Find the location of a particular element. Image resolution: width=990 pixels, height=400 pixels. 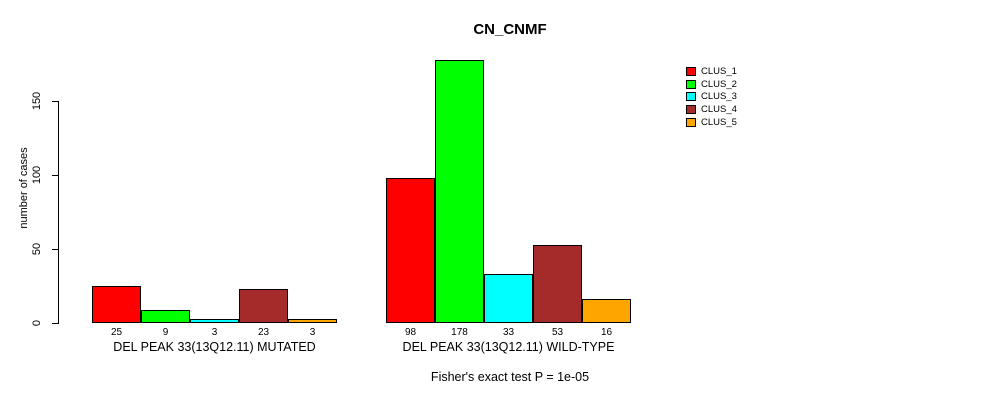

legend-label: CLUS_4 is located at coordinates (719, 109).